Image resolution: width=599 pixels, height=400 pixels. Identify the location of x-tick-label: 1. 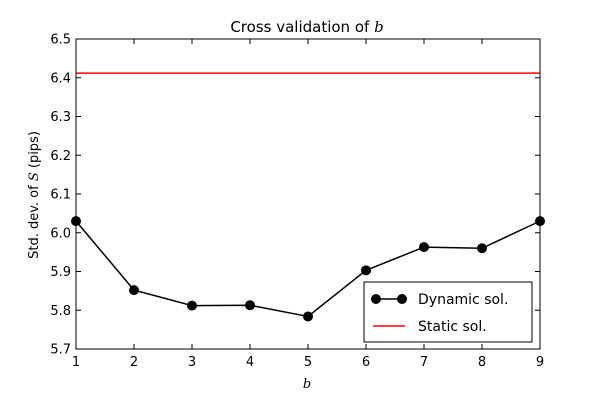
(76, 362).